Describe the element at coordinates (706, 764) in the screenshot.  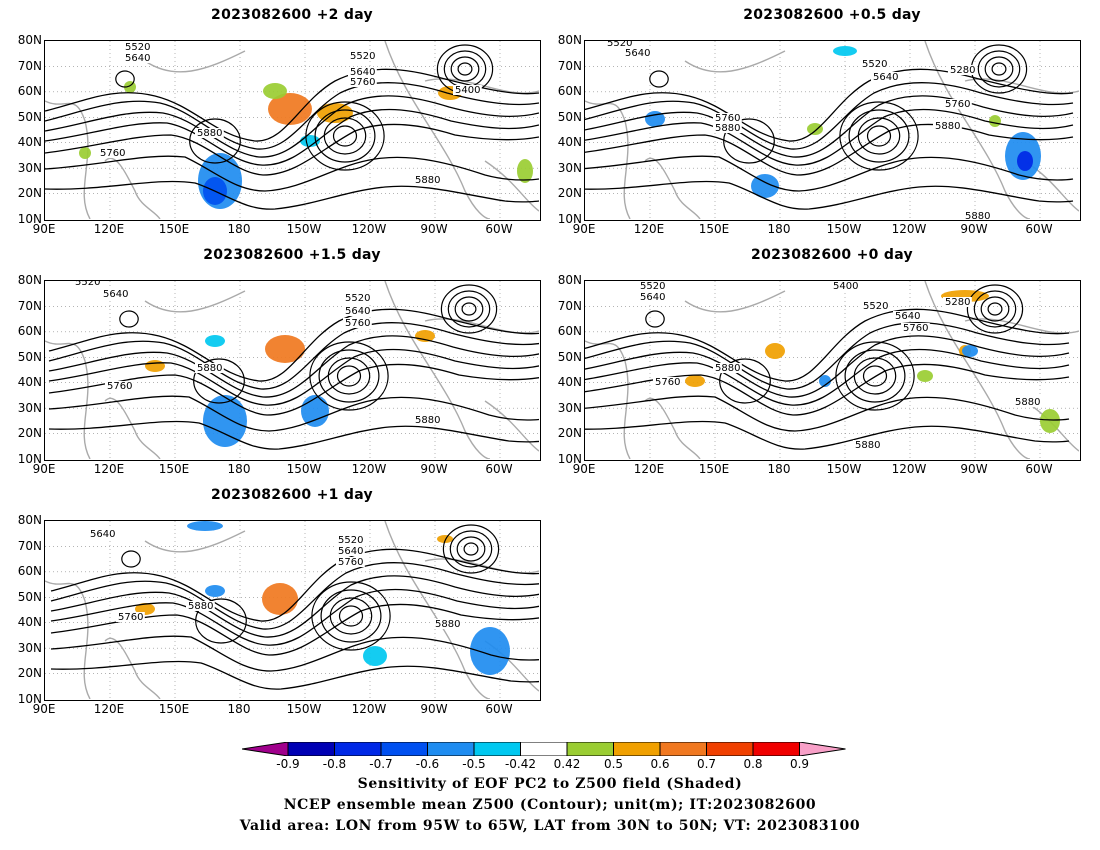
I see `colorbar-tick-label: 0.7` at that location.